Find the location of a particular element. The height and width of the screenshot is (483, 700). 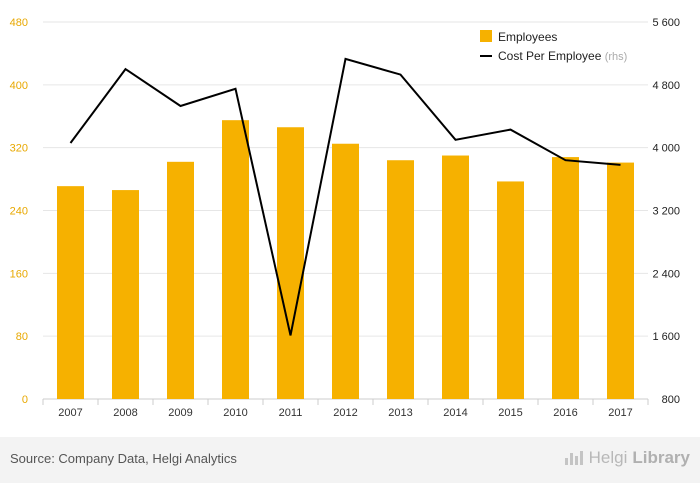

x-tick-label: 2008 is located at coordinates (125, 413).